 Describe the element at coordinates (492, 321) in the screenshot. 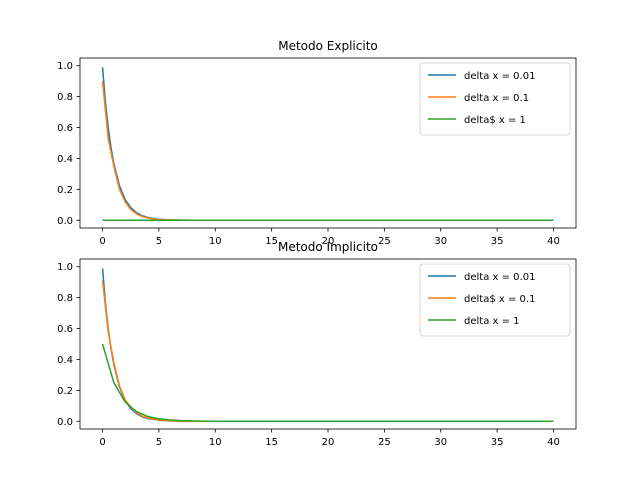

I see `legend-label: delta x = 1` at that location.